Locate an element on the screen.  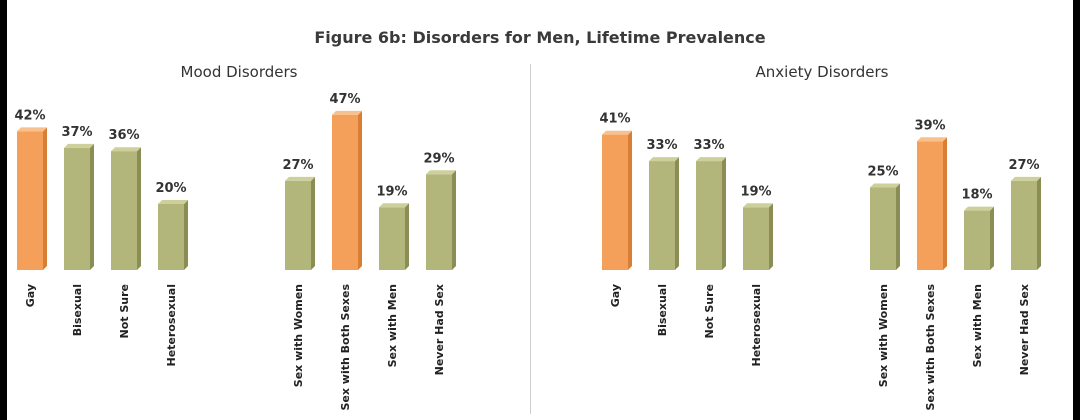
panel-title: Mood Disorders is located at coordinates (239, 72).